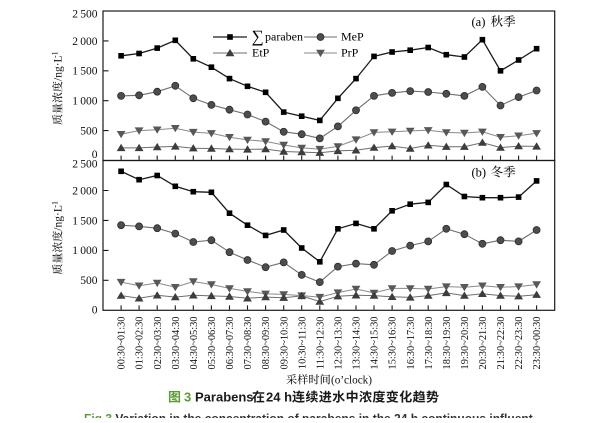 The height and width of the screenshot is (423, 609). What do you see at coordinates (224, 397) in the screenshot?
I see `svg-text: Parabens` at bounding box center [224, 397].